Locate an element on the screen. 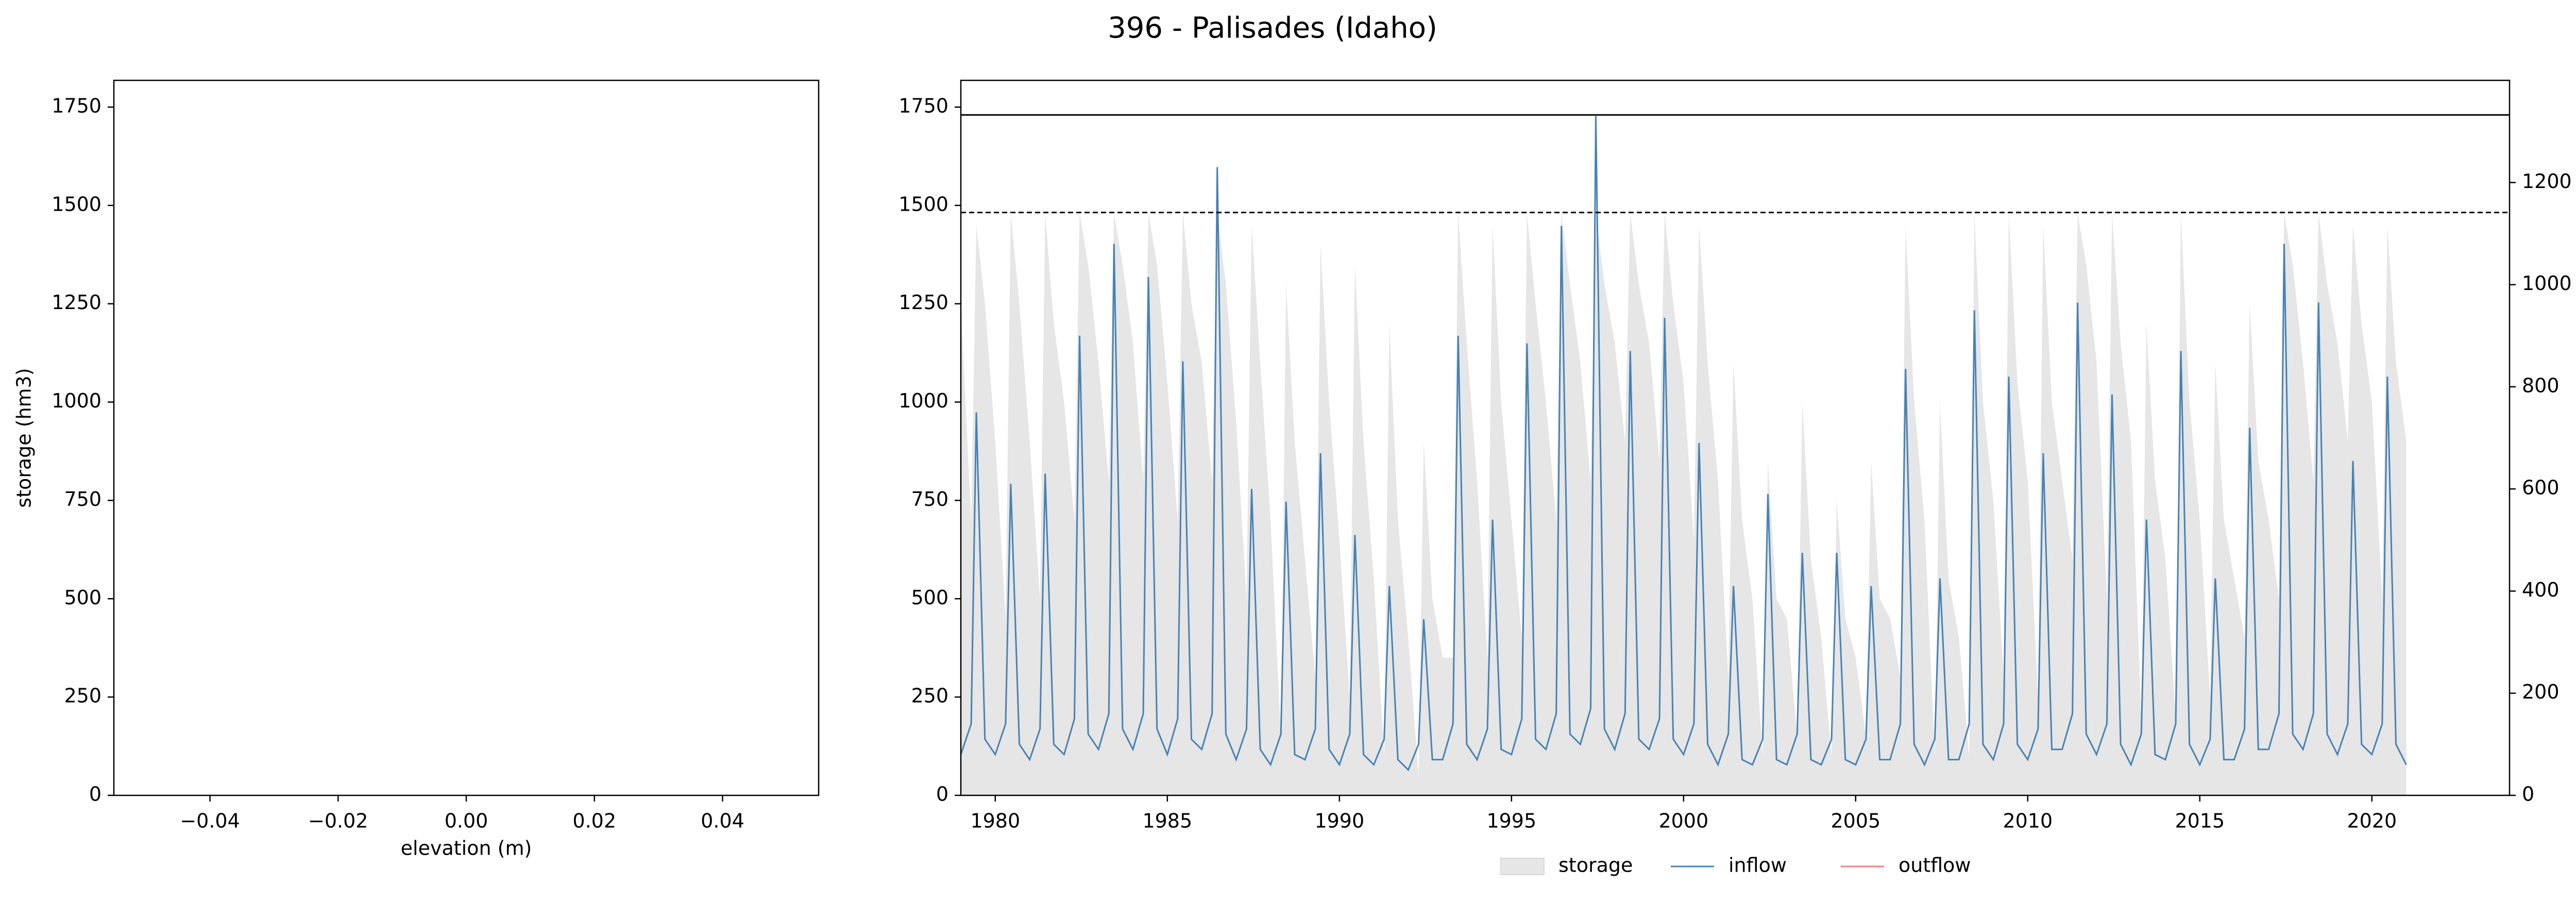 The image size is (2576, 902). y2-tick-label: 400 is located at coordinates (2541, 589).